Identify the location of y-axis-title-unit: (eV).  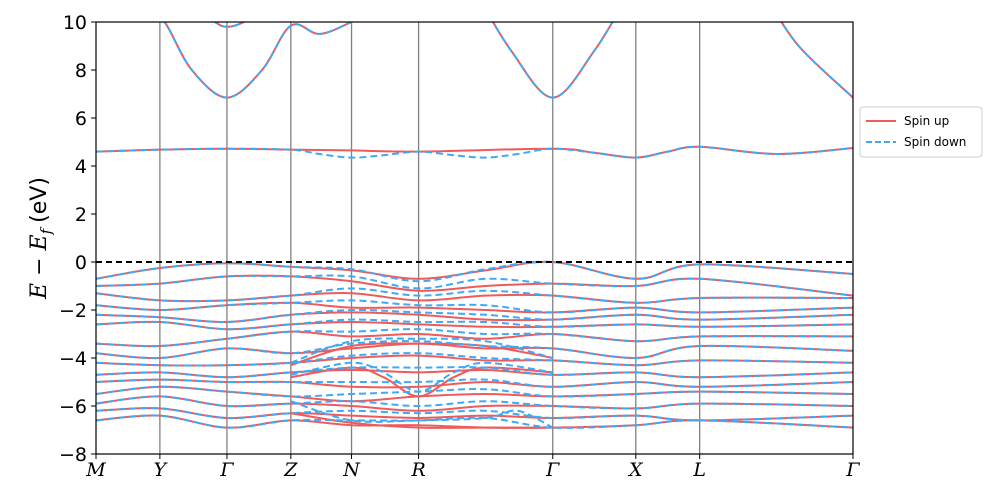
(39, 200).